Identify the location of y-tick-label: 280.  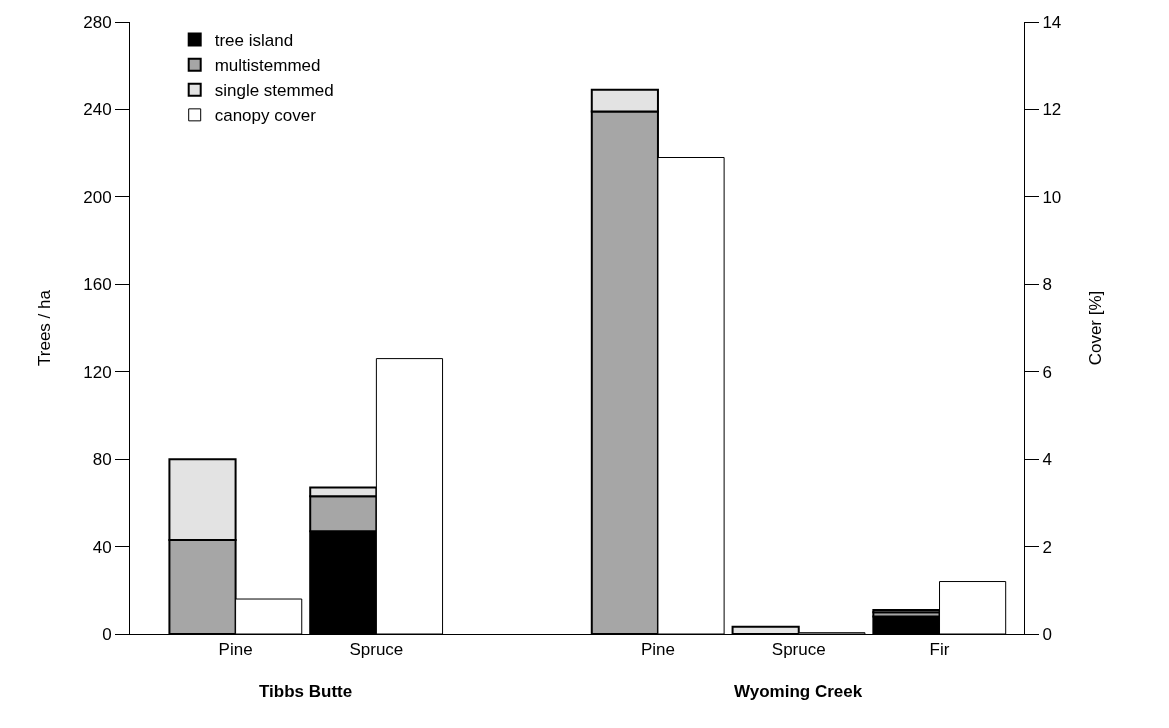
(97, 22).